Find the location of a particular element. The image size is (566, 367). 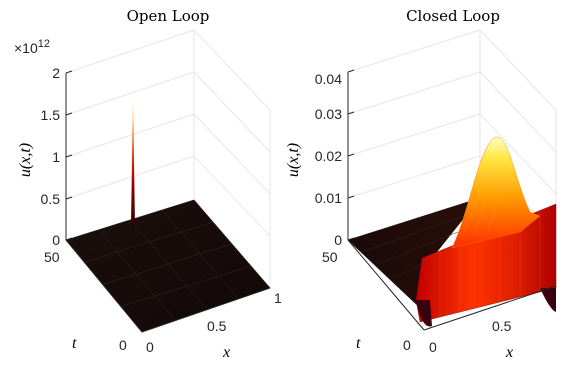

open-ztick-0: 0 is located at coordinates (56, 240).